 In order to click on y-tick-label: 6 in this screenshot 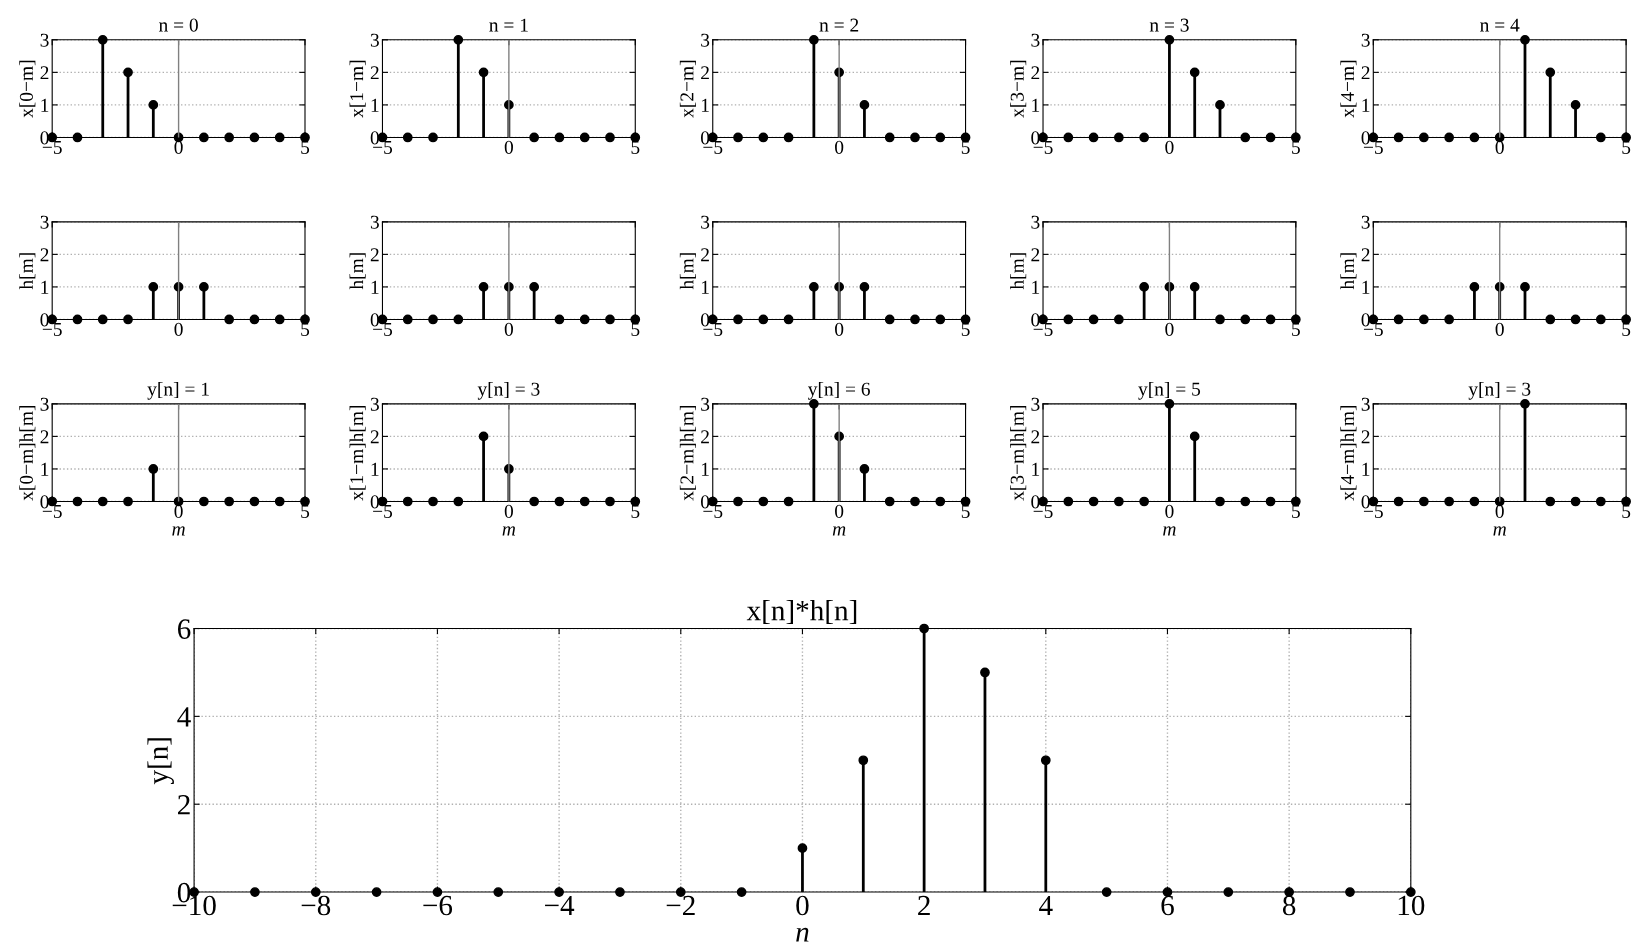, I will do `click(184, 629)`.